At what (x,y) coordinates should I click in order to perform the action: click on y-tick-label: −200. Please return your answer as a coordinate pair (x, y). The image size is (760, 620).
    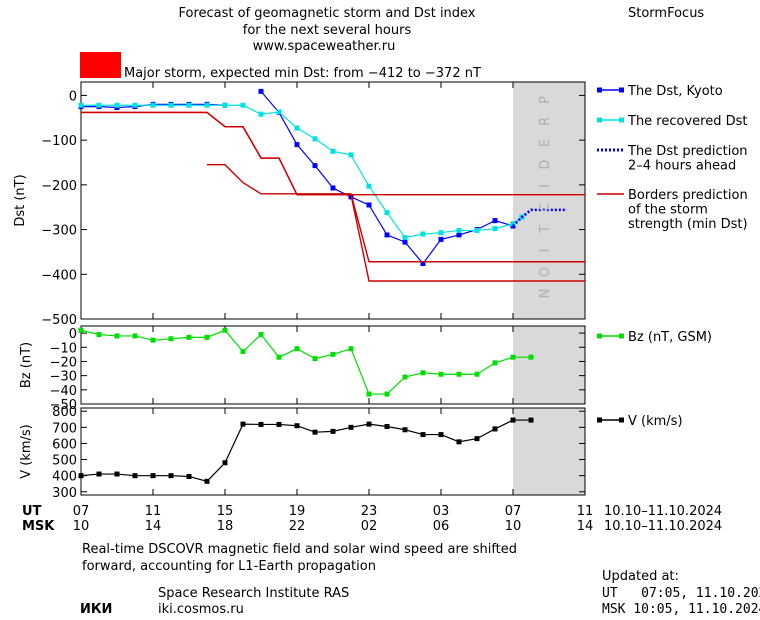
    Looking at the image, I should click on (59, 186).